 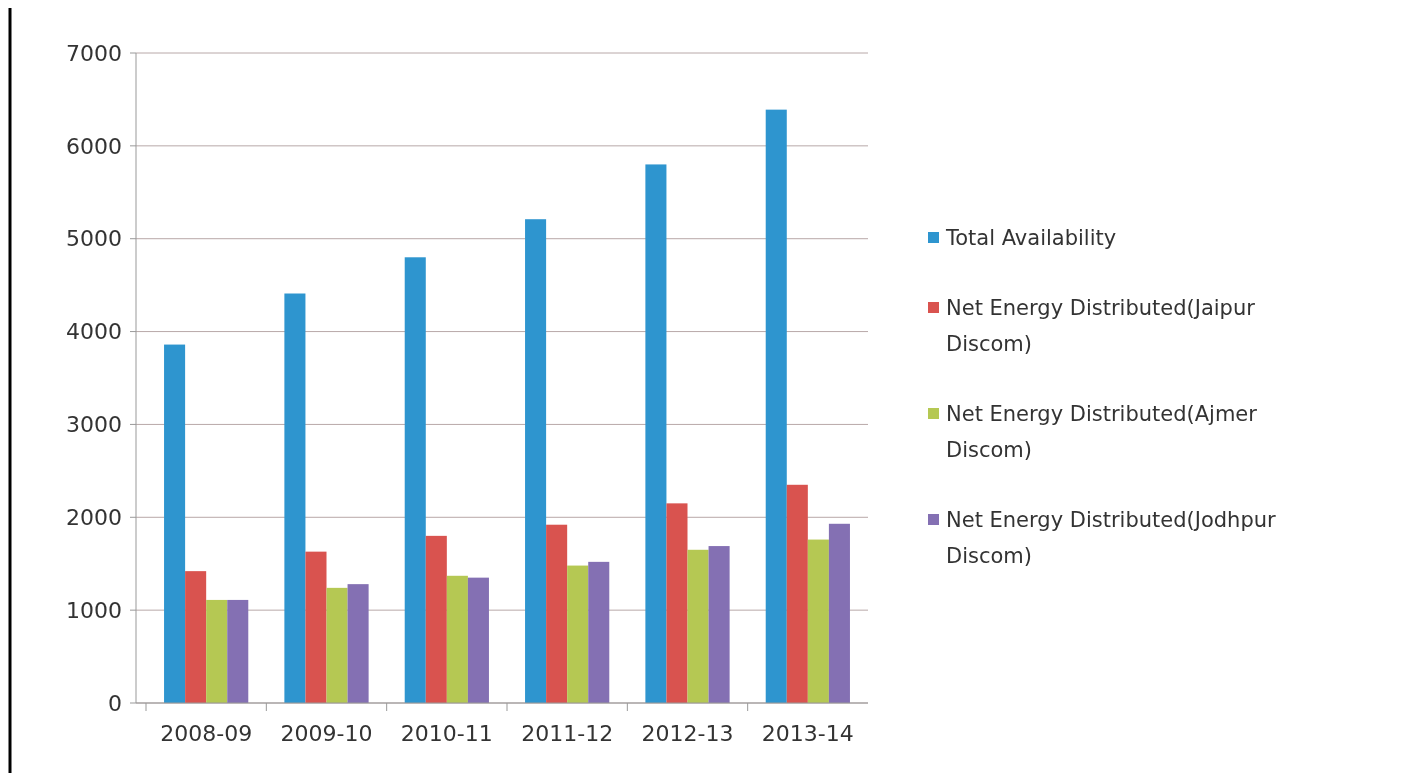 I want to click on x-tick-label: 2008-09, so click(x=206, y=733).